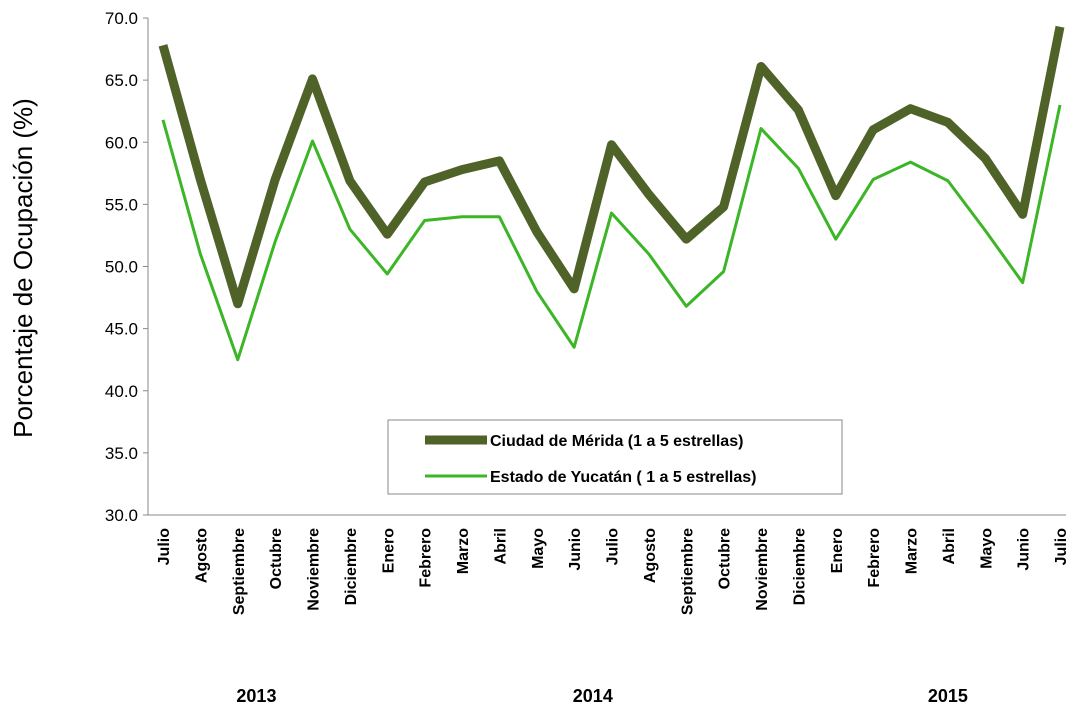 This screenshot has width=1066, height=707. I want to click on year-label: 2015, so click(948, 696).